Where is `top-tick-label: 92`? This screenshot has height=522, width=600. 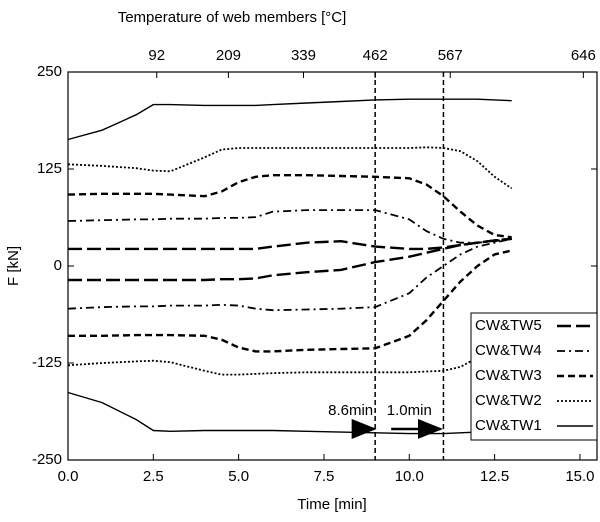 top-tick-label: 92 is located at coordinates (156, 55).